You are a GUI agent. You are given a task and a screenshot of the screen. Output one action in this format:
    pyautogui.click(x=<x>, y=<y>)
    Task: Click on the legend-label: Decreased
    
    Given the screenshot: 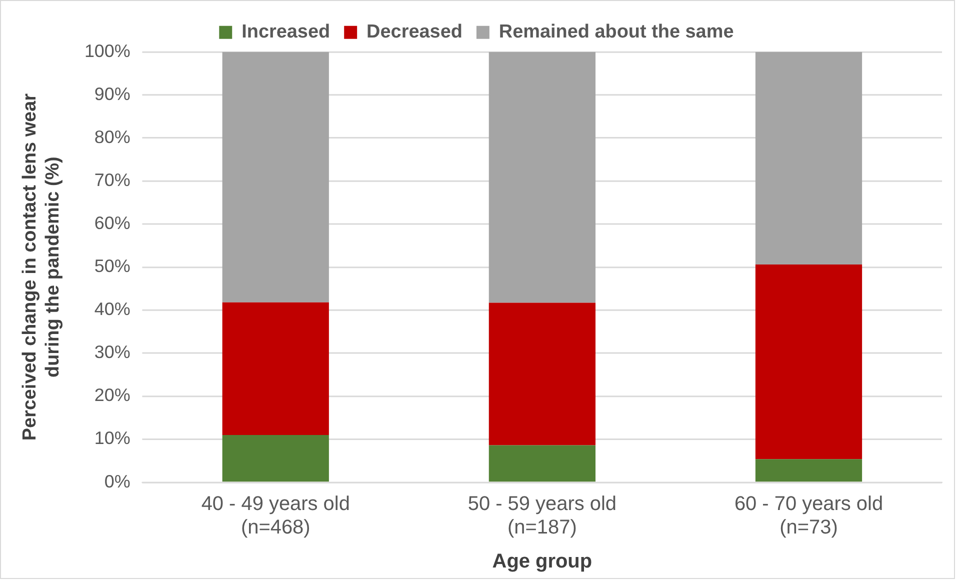 What is the action you would take?
    pyautogui.click(x=414, y=32)
    